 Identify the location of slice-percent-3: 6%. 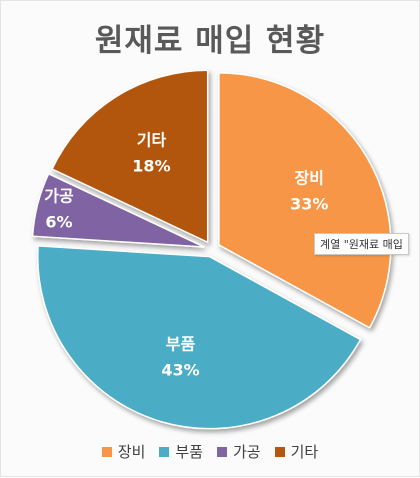
(58, 222).